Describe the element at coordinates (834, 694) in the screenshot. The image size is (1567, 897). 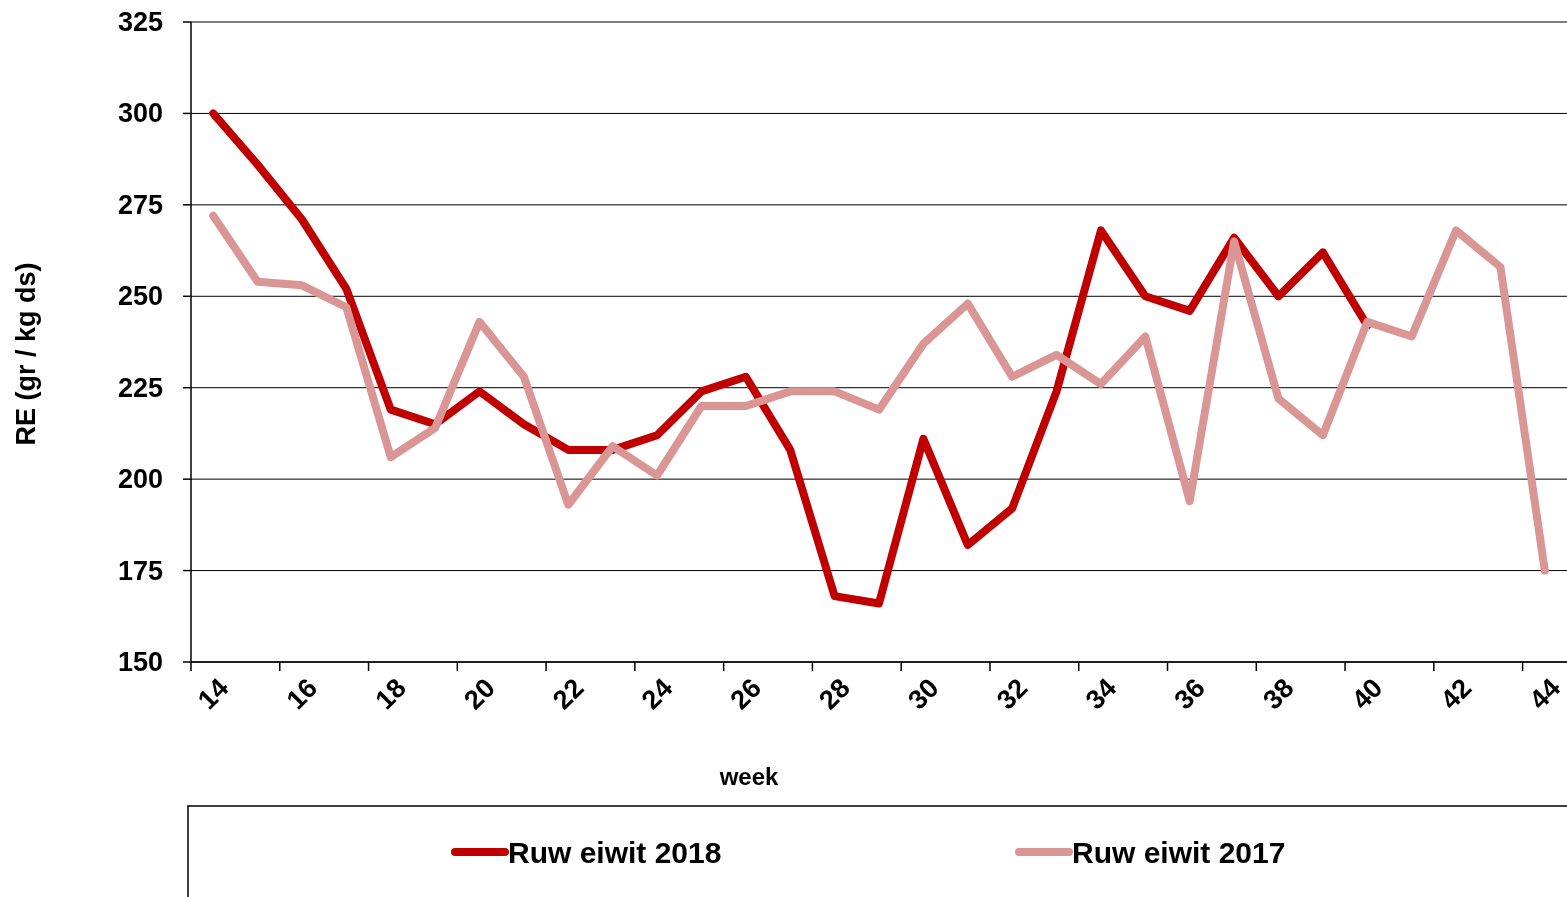
I see `x-tick-label: 28` at that location.